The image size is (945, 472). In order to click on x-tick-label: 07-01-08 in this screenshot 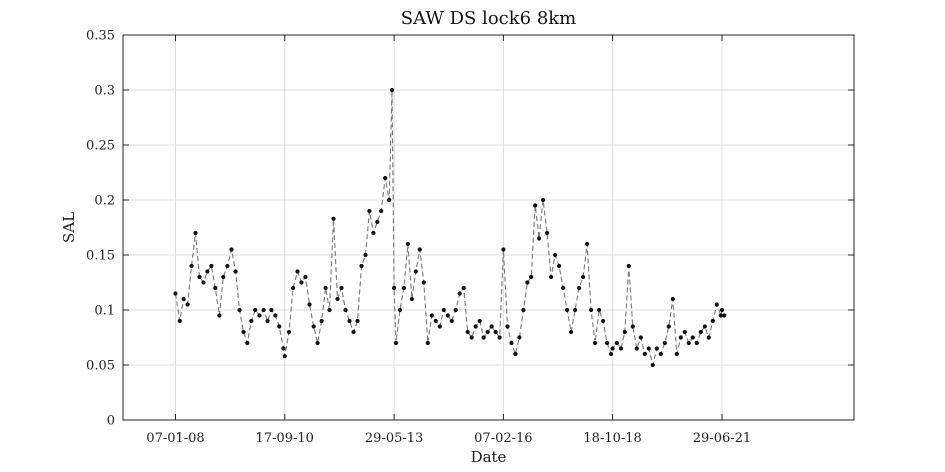, I will do `click(175, 438)`.